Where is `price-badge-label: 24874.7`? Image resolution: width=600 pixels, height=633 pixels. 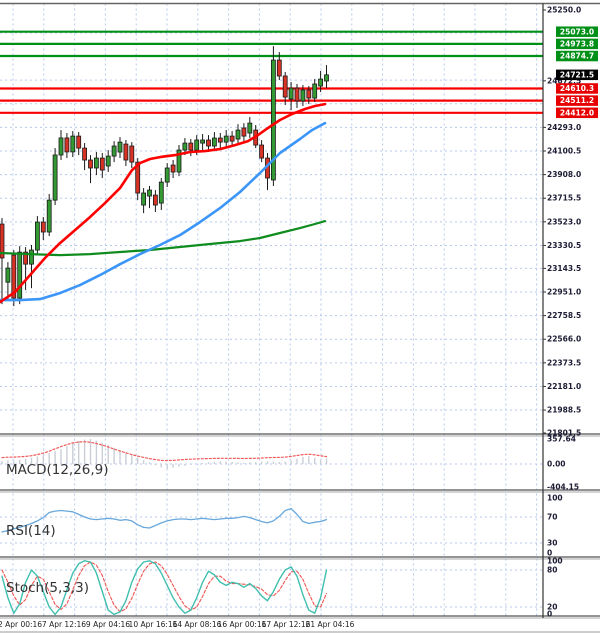 price-badge-label: 24874.7 is located at coordinates (577, 56).